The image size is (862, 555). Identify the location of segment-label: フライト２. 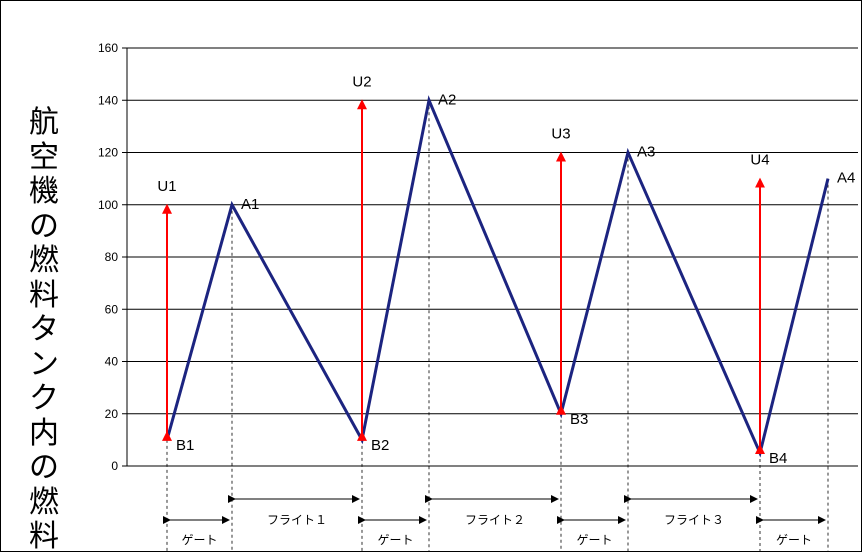
(495, 520).